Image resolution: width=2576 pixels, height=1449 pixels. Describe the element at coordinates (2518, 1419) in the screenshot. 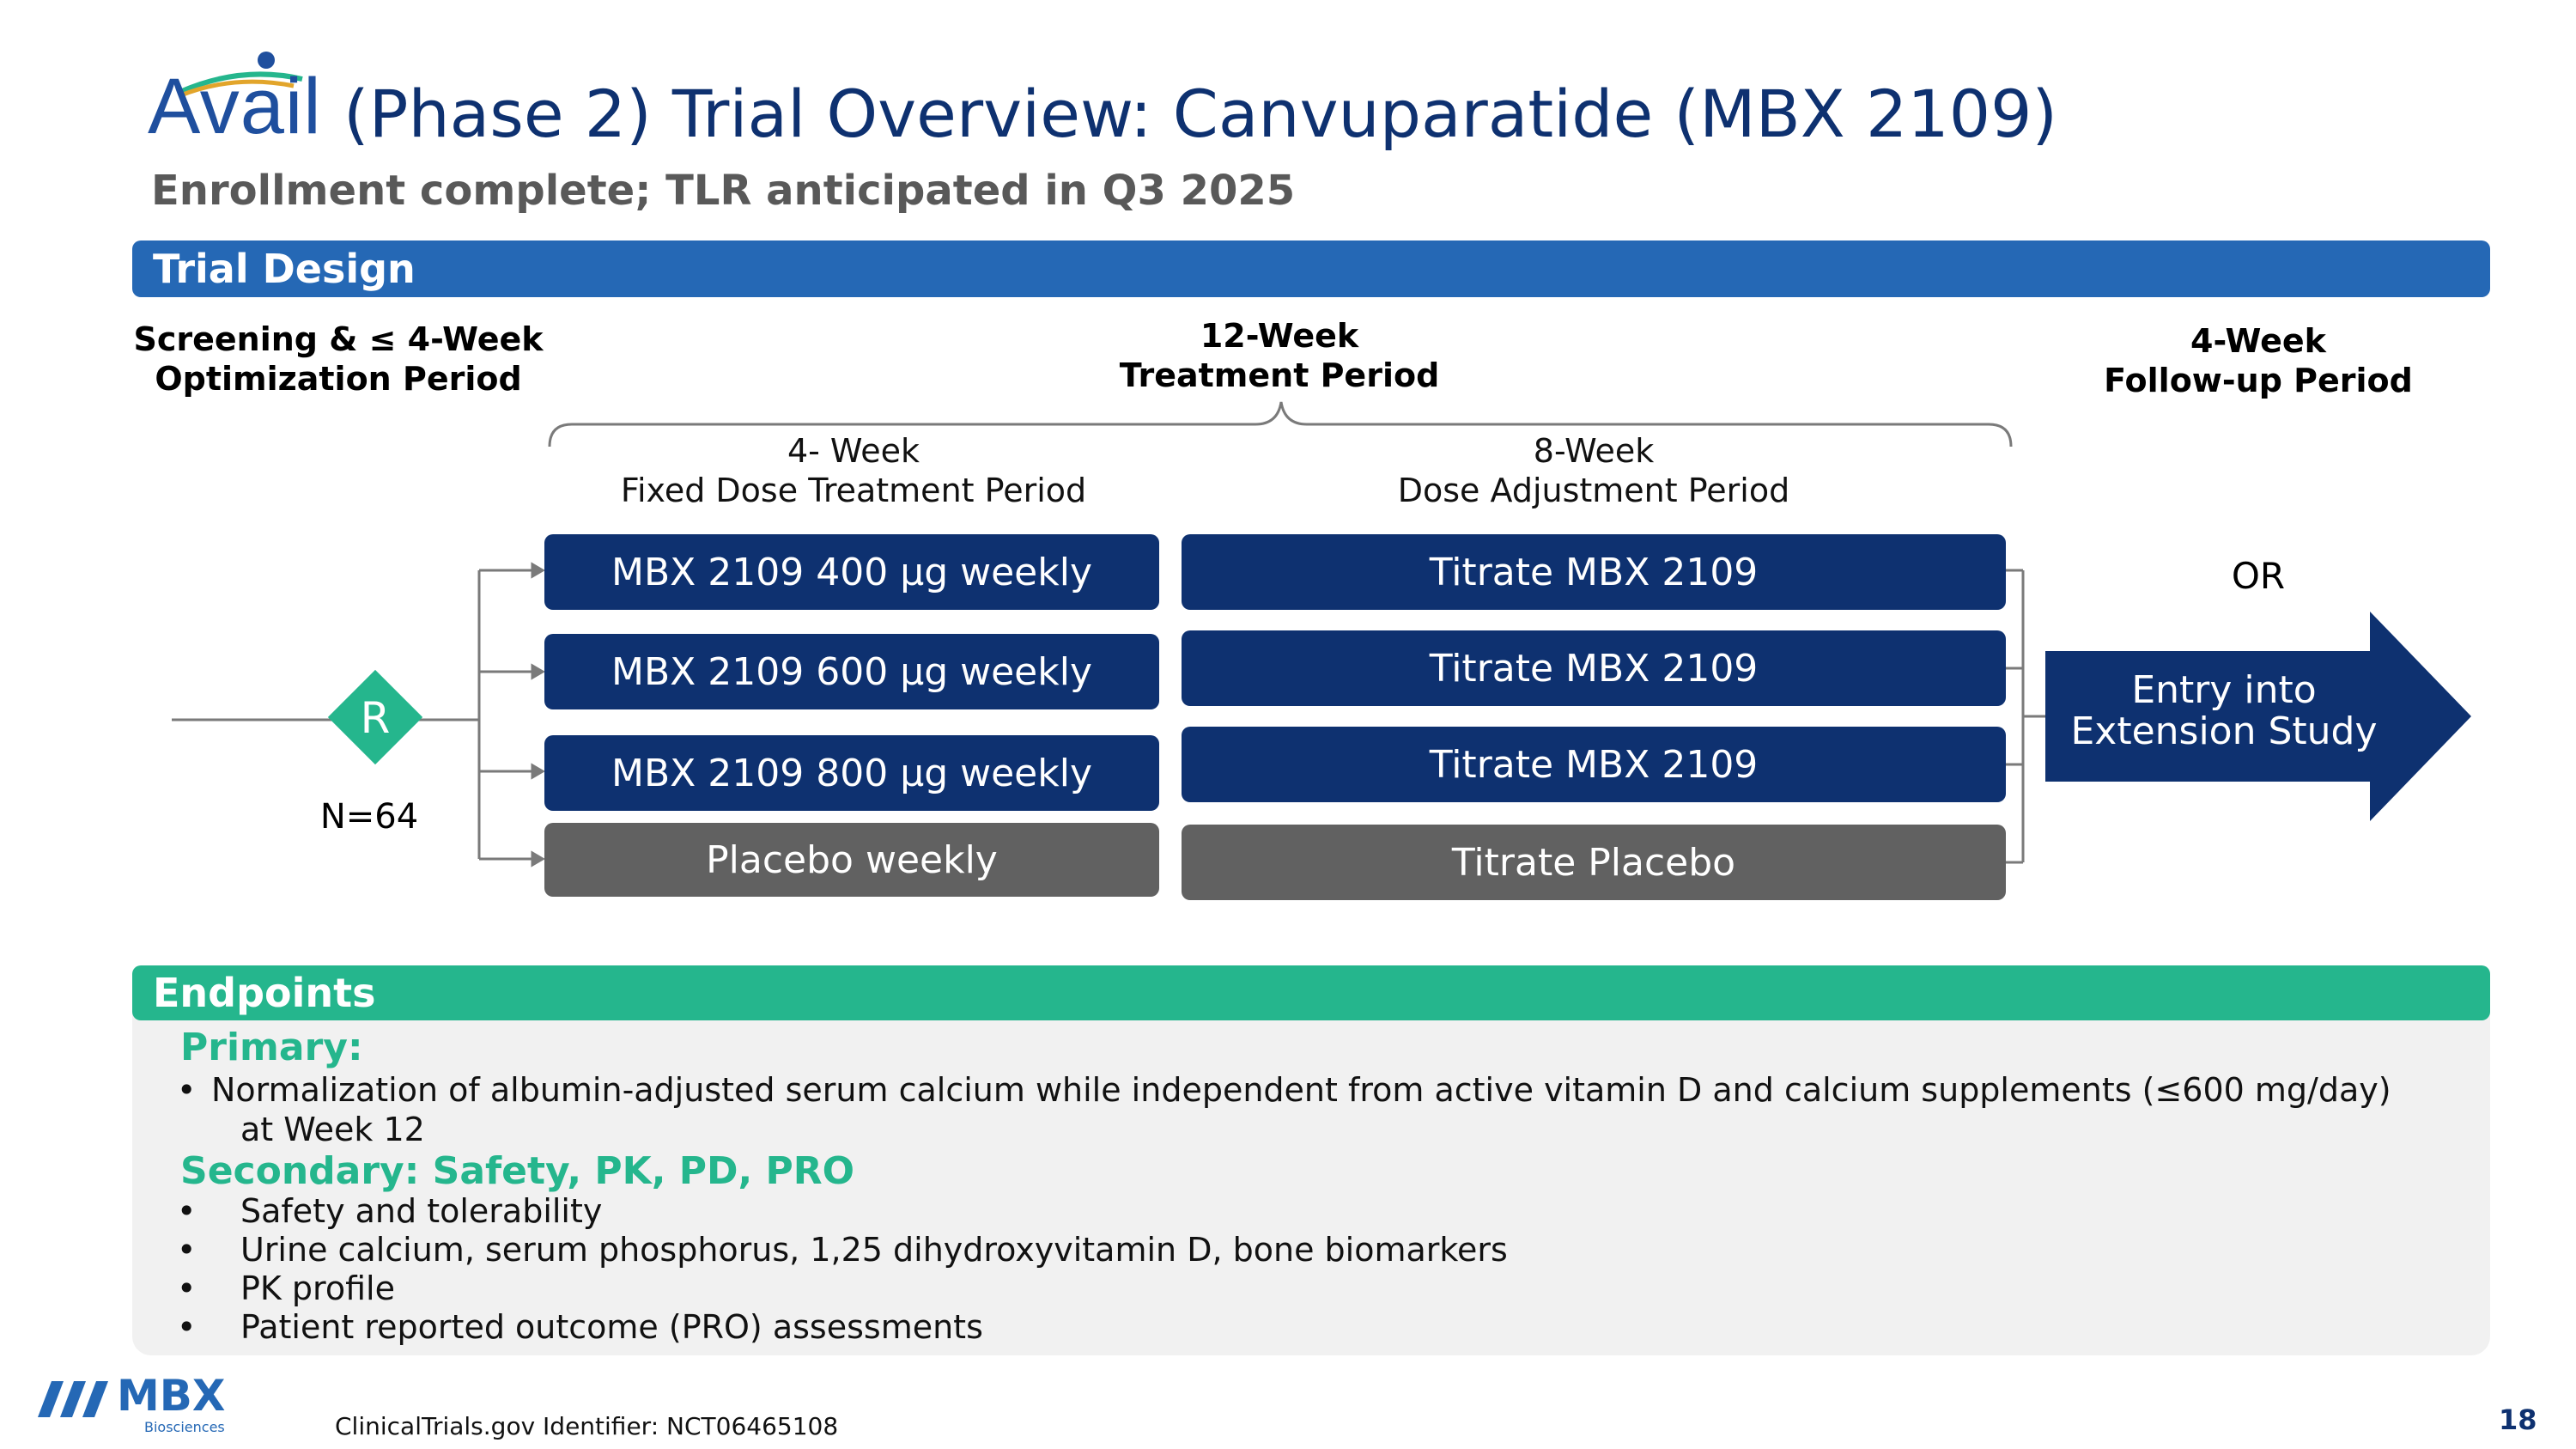

I see `page-number: 18` at that location.